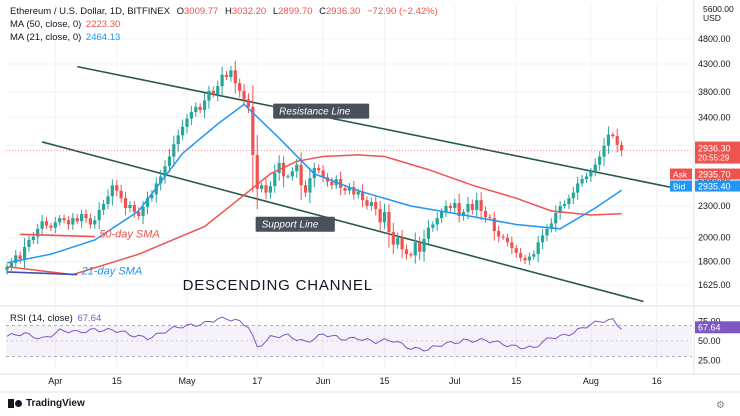 This screenshot has width=740, height=416. I want to click on ma50-label: MA (50, close, 0), so click(46, 24).